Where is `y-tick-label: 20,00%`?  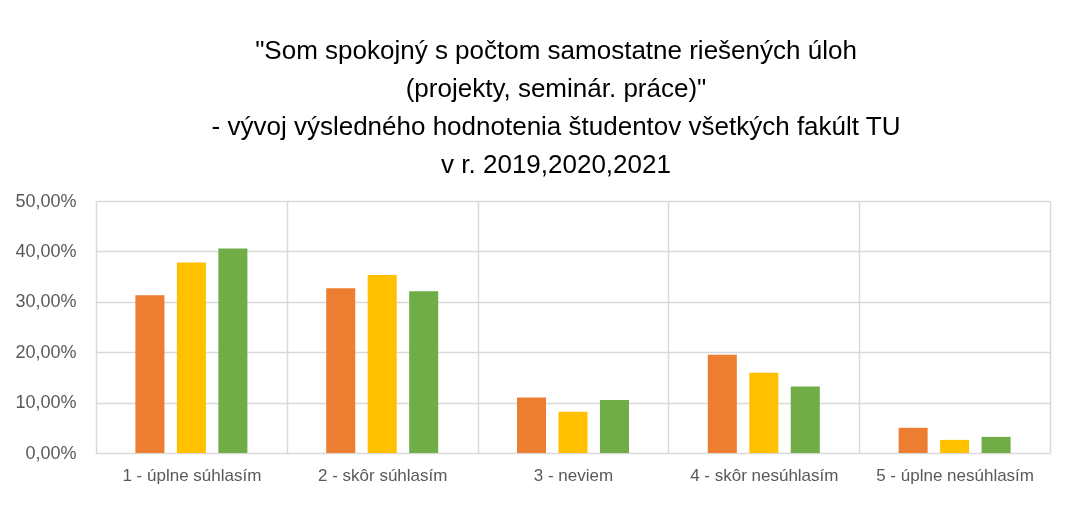
y-tick-label: 20,00% is located at coordinates (46, 351).